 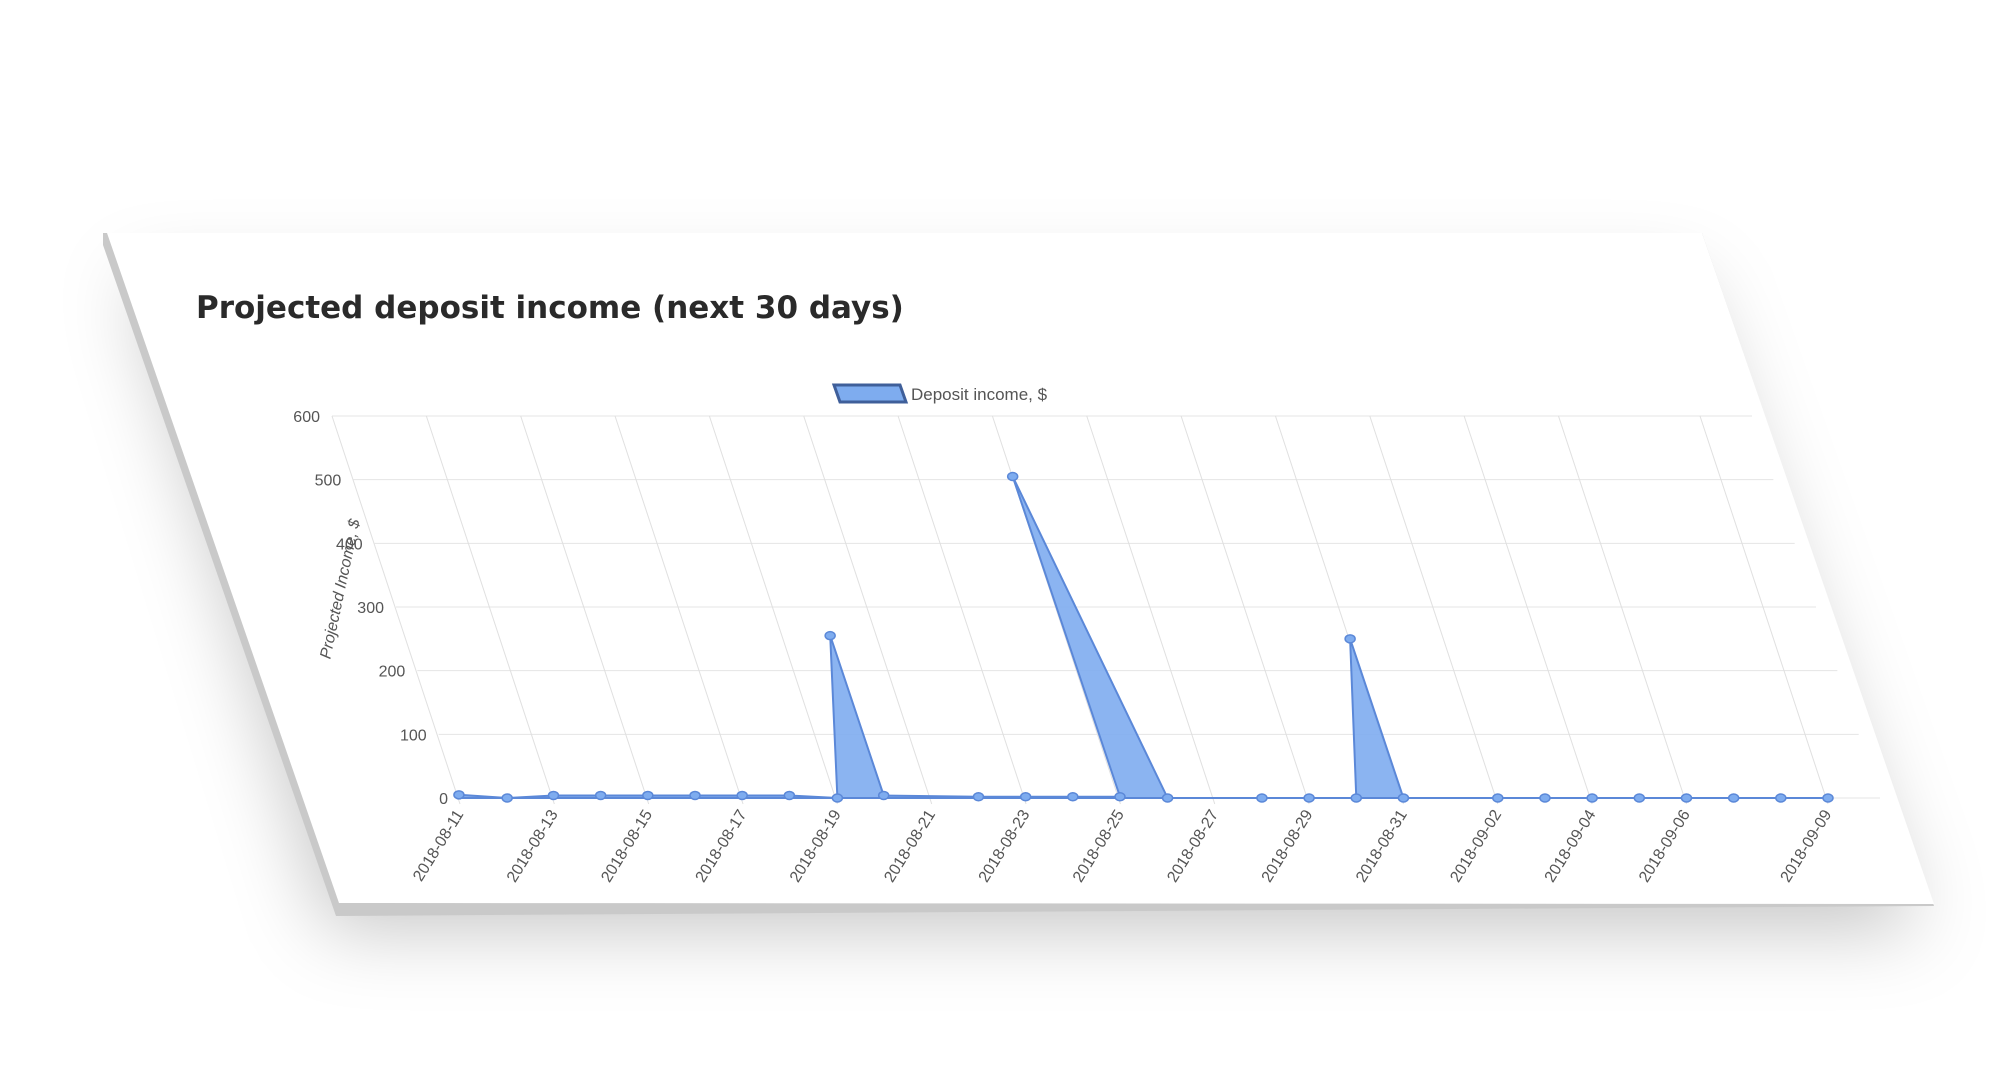 I want to click on y-tick-label: 600, so click(x=306, y=417).